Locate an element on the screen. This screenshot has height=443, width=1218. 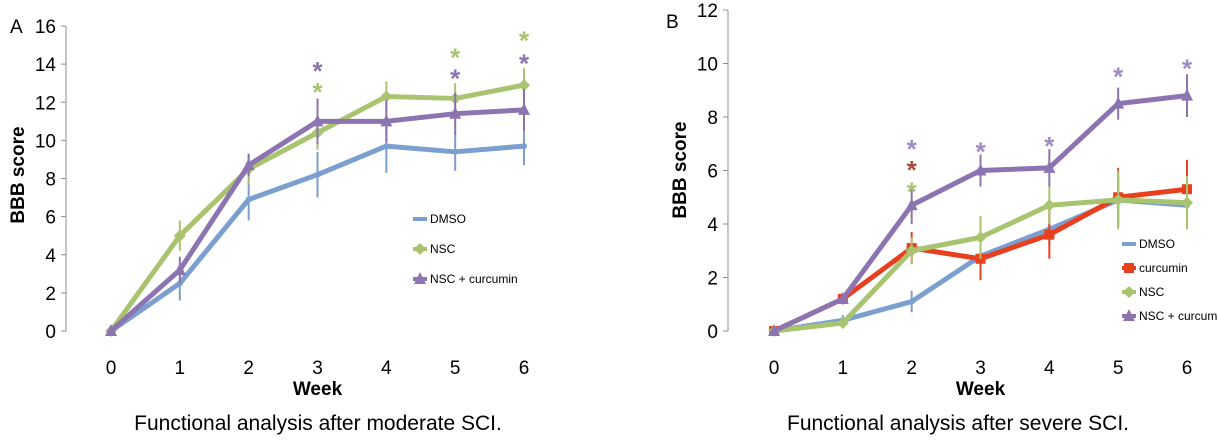
y-tick-label: 16 is located at coordinates (45, 27).